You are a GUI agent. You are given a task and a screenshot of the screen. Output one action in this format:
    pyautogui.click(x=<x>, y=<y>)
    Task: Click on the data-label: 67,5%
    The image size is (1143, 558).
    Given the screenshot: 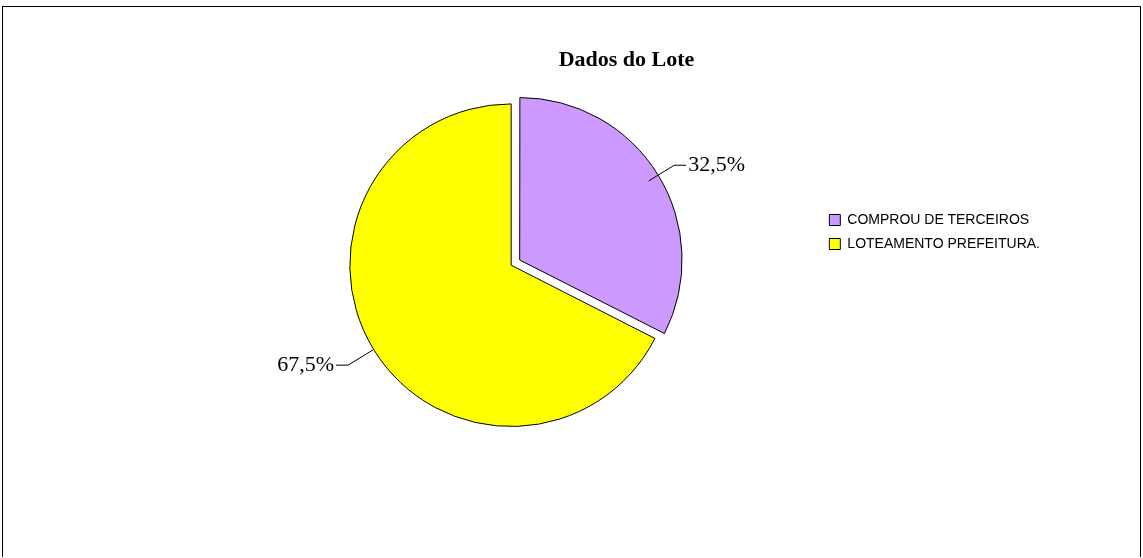 What is the action you would take?
    pyautogui.click(x=306, y=363)
    